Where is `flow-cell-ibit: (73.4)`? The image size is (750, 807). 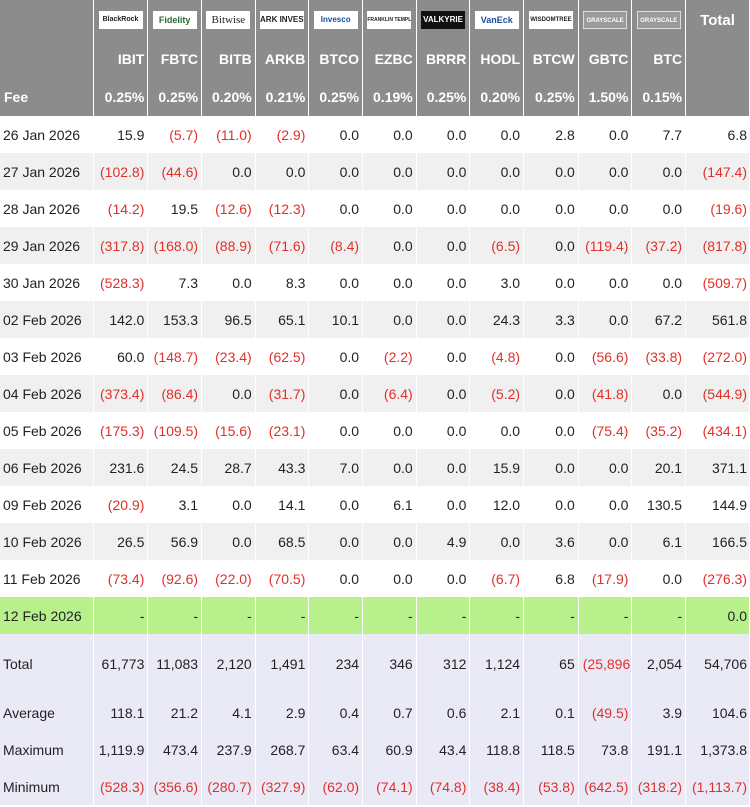
flow-cell-ibit: (73.4) is located at coordinates (121, 578).